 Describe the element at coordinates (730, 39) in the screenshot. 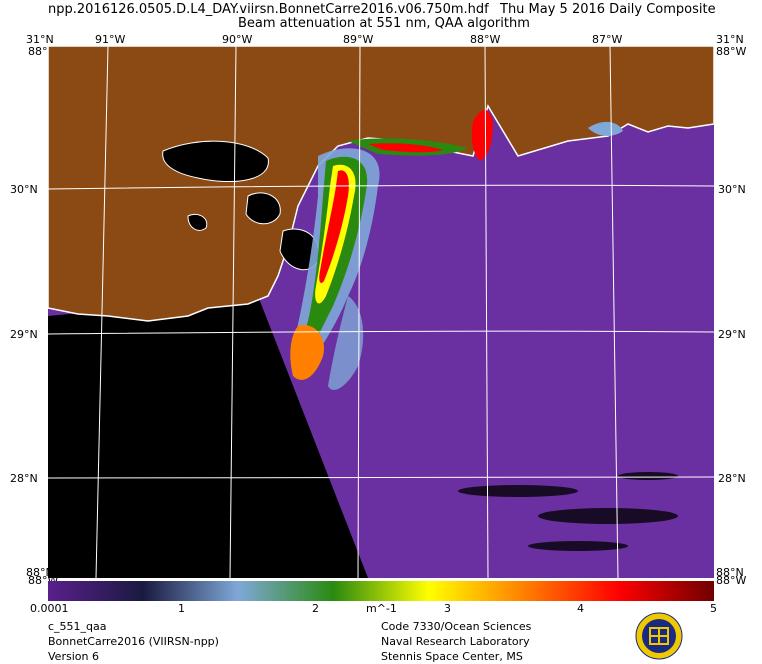

I see `corner-lat-top-right: 31°N` at that location.